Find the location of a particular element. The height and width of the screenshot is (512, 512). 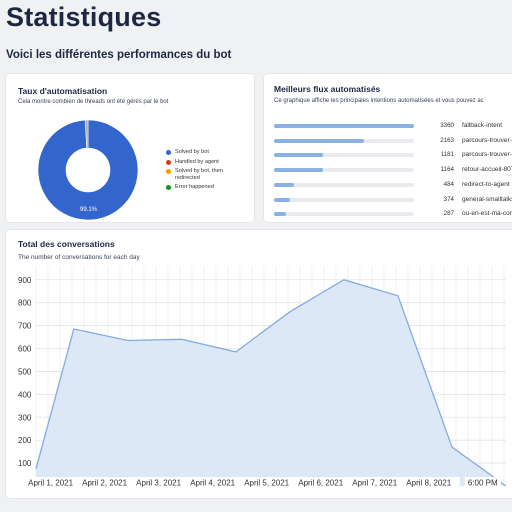

flow-count: 484 is located at coordinates (448, 184).